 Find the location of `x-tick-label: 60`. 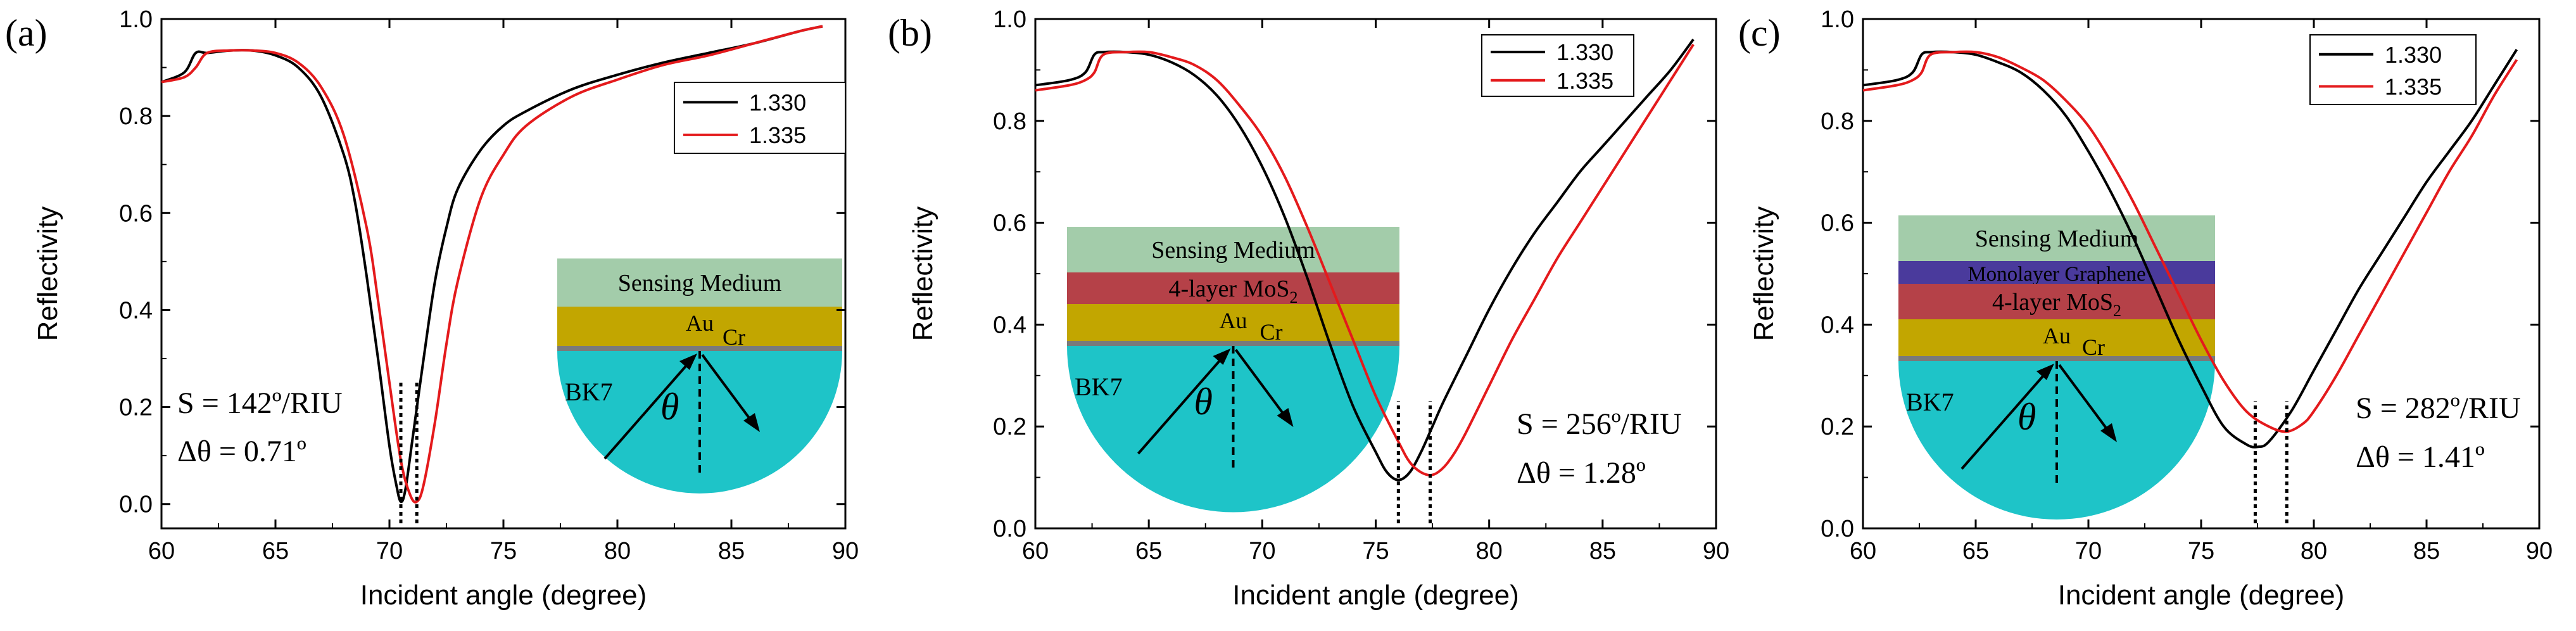

x-tick-label: 60 is located at coordinates (1863, 551).